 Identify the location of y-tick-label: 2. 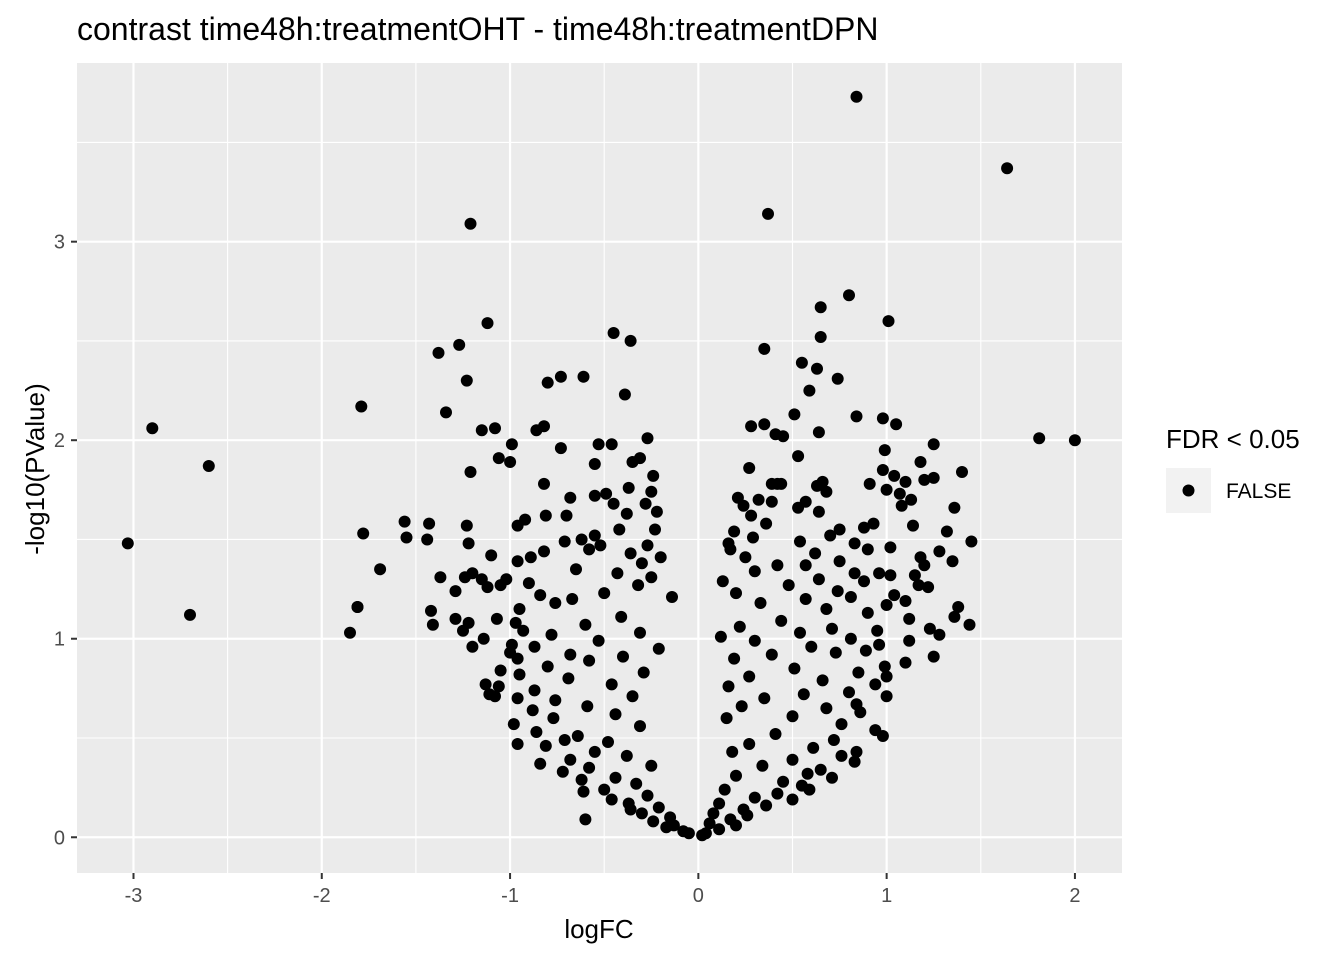
(59, 441).